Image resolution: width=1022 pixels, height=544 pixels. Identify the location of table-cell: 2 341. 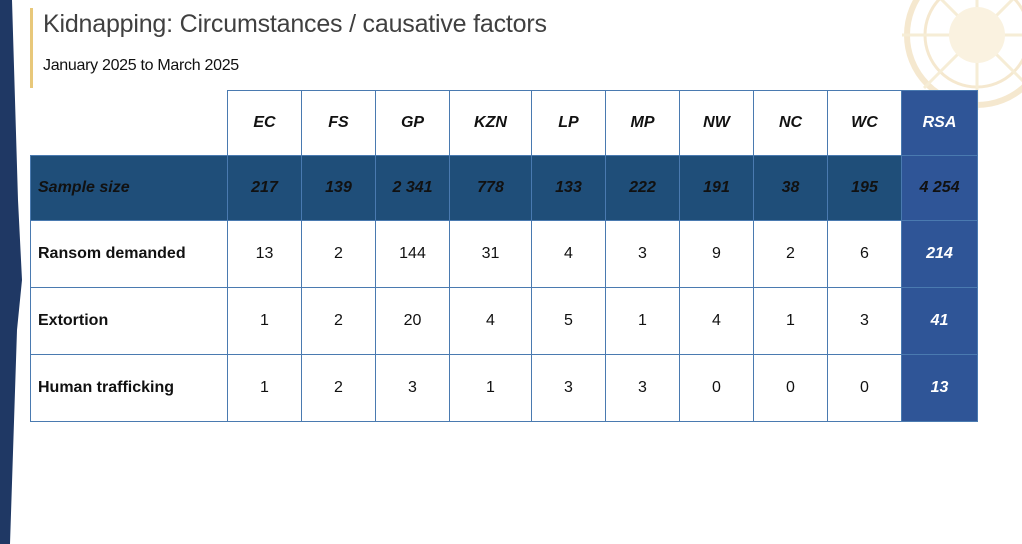
(412, 188).